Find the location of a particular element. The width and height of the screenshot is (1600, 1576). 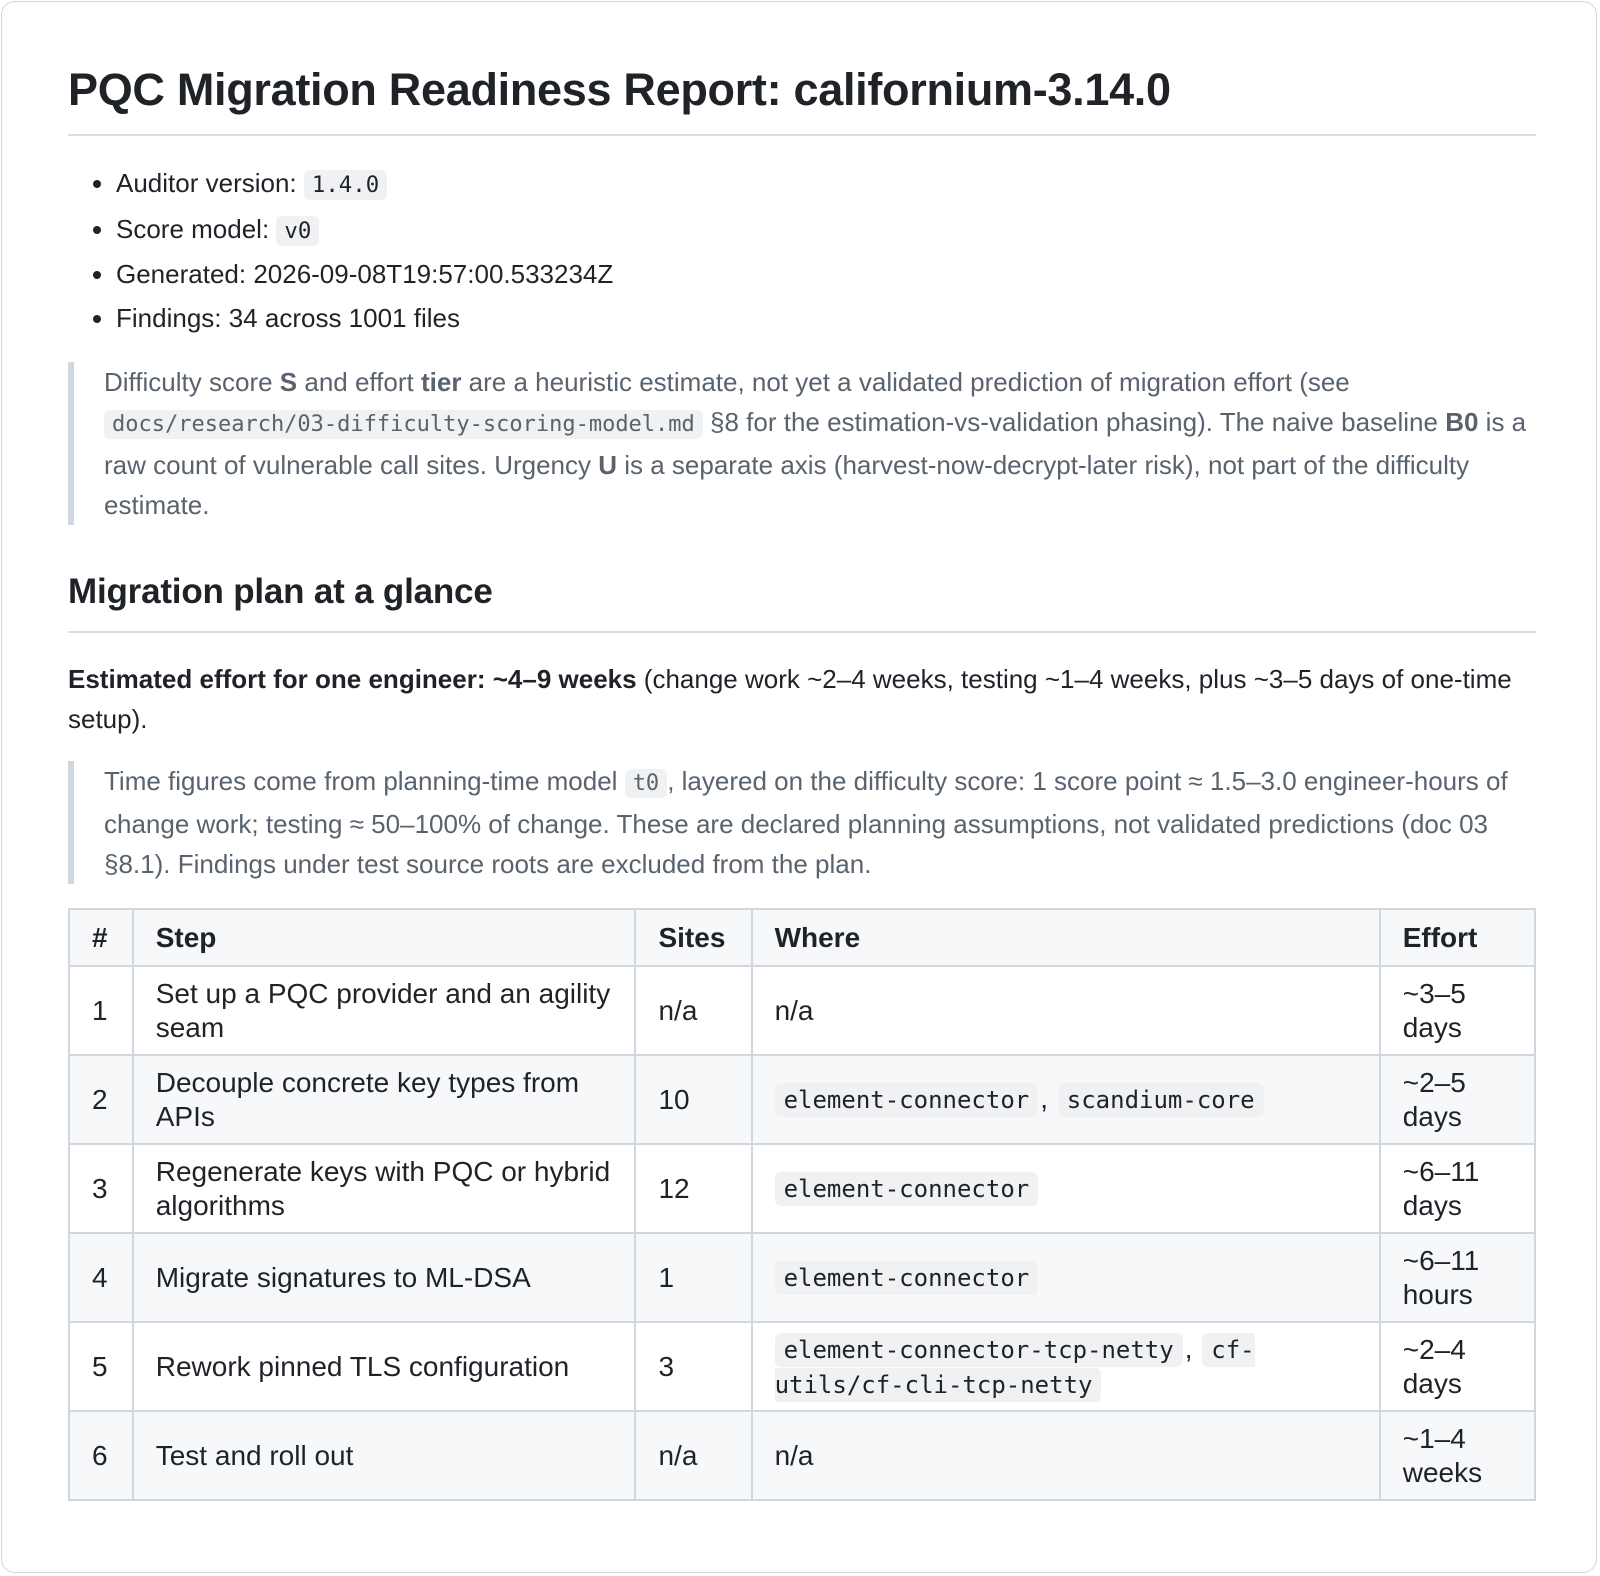

disclaimer-text: Difficulty score is located at coordinates (192, 382).